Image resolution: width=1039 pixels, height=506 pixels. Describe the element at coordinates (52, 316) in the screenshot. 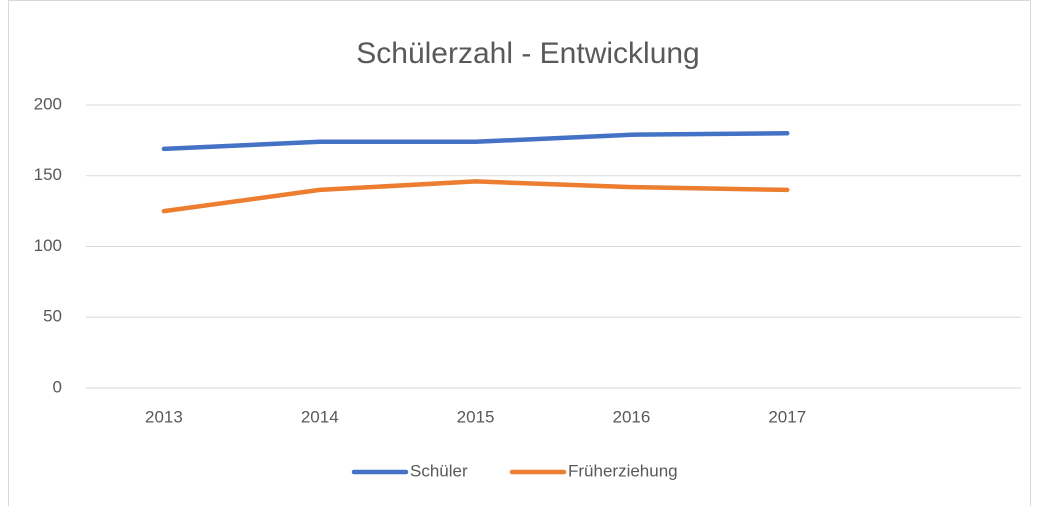

I see `y-tick-label: 50` at that location.